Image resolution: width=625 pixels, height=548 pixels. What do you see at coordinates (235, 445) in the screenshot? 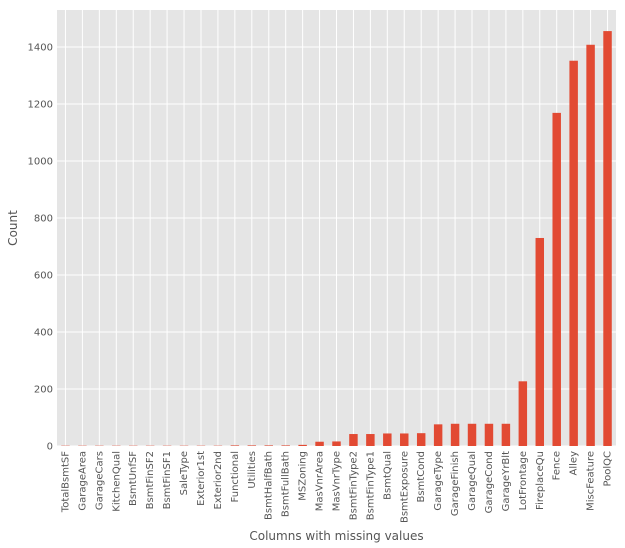
I see `bar-functional` at bounding box center [235, 445].